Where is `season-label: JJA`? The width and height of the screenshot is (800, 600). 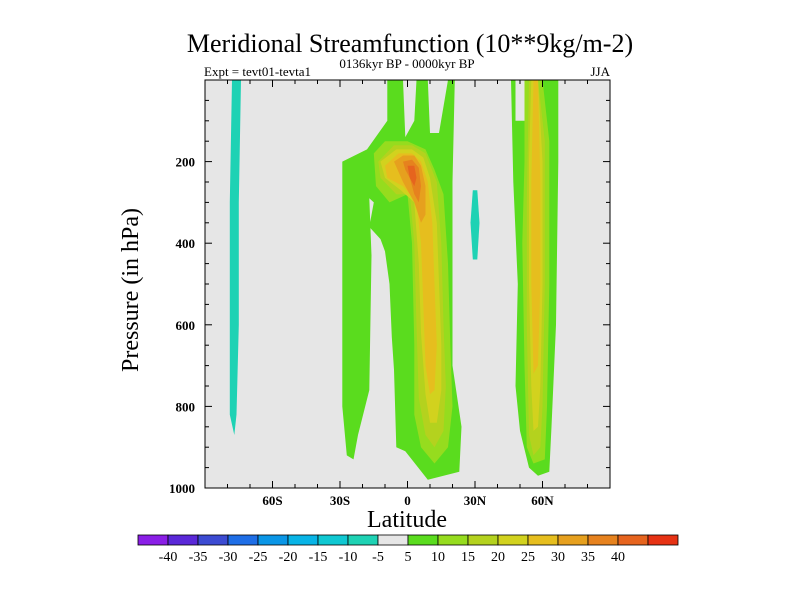
season-label: JJA is located at coordinates (600, 71).